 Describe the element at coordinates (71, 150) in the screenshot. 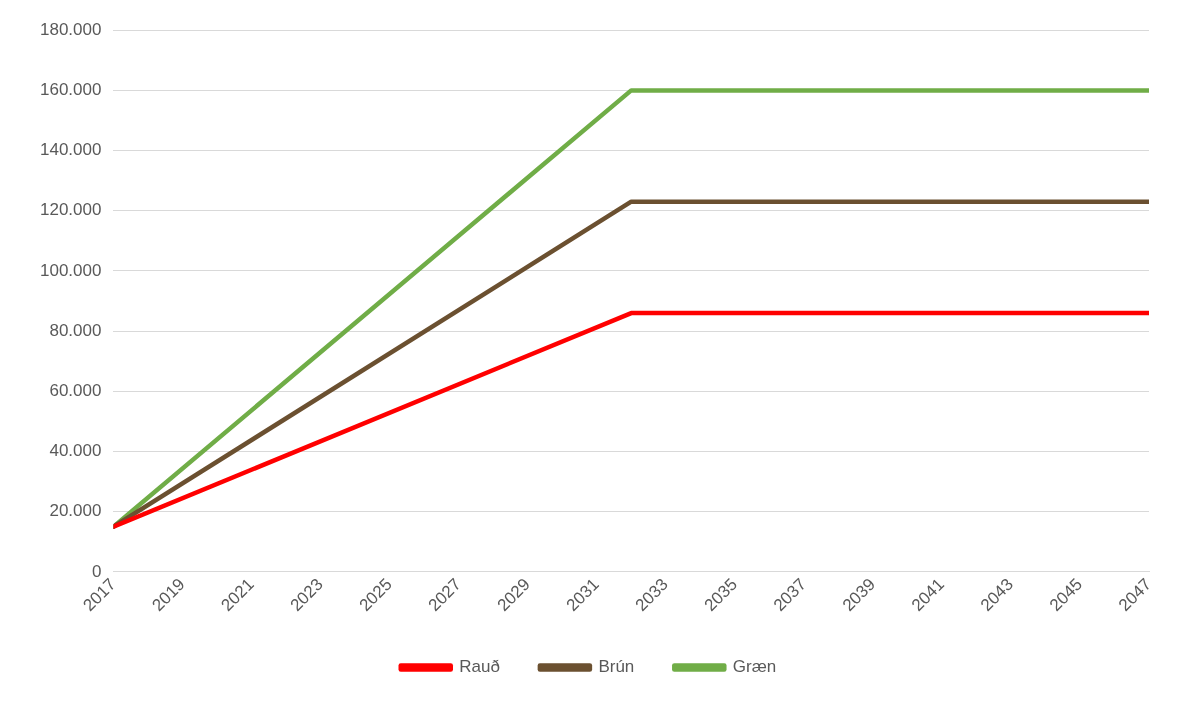

I see `y-tick-label: 140.000` at that location.